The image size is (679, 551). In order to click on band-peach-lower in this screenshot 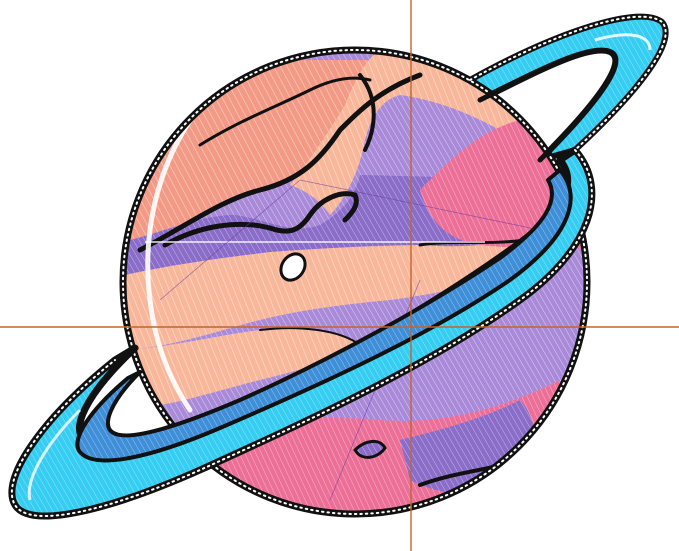, I will do `click(245, 366)`.